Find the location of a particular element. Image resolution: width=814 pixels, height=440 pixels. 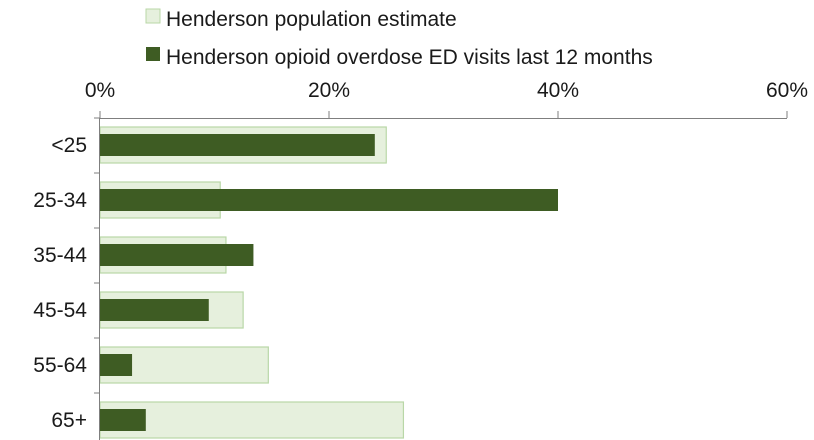

category-label: 25-34 is located at coordinates (60, 200).